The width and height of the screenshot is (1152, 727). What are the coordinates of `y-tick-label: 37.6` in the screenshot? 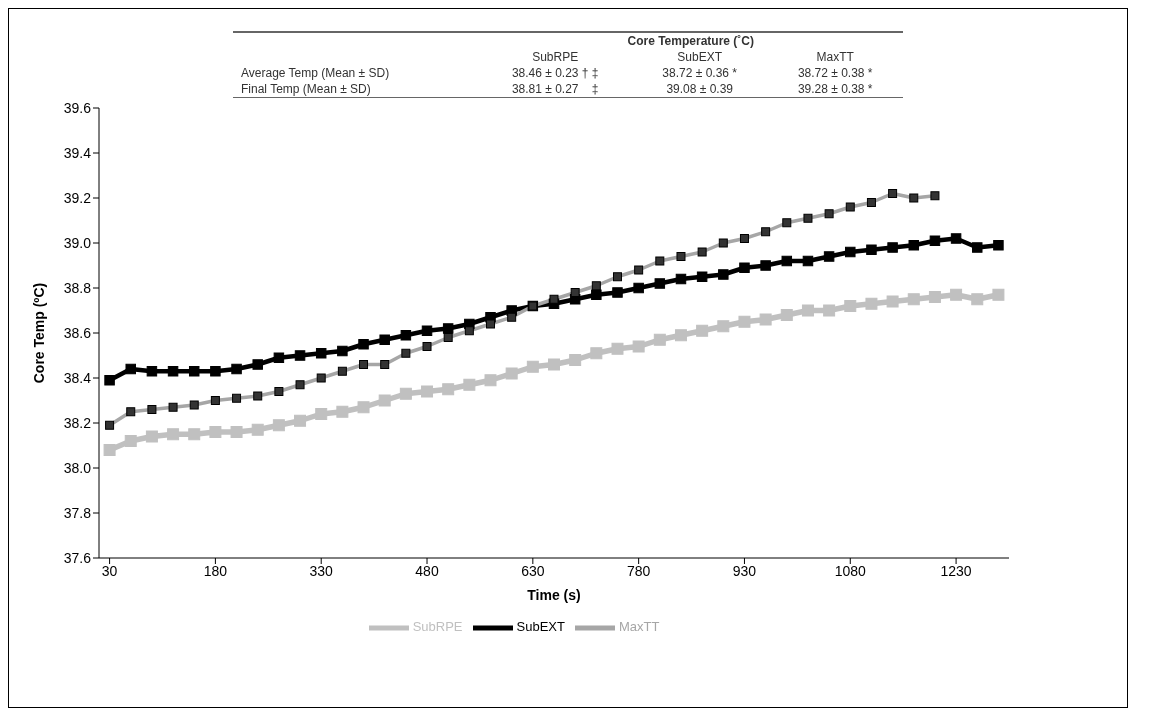 It's located at (77, 557).